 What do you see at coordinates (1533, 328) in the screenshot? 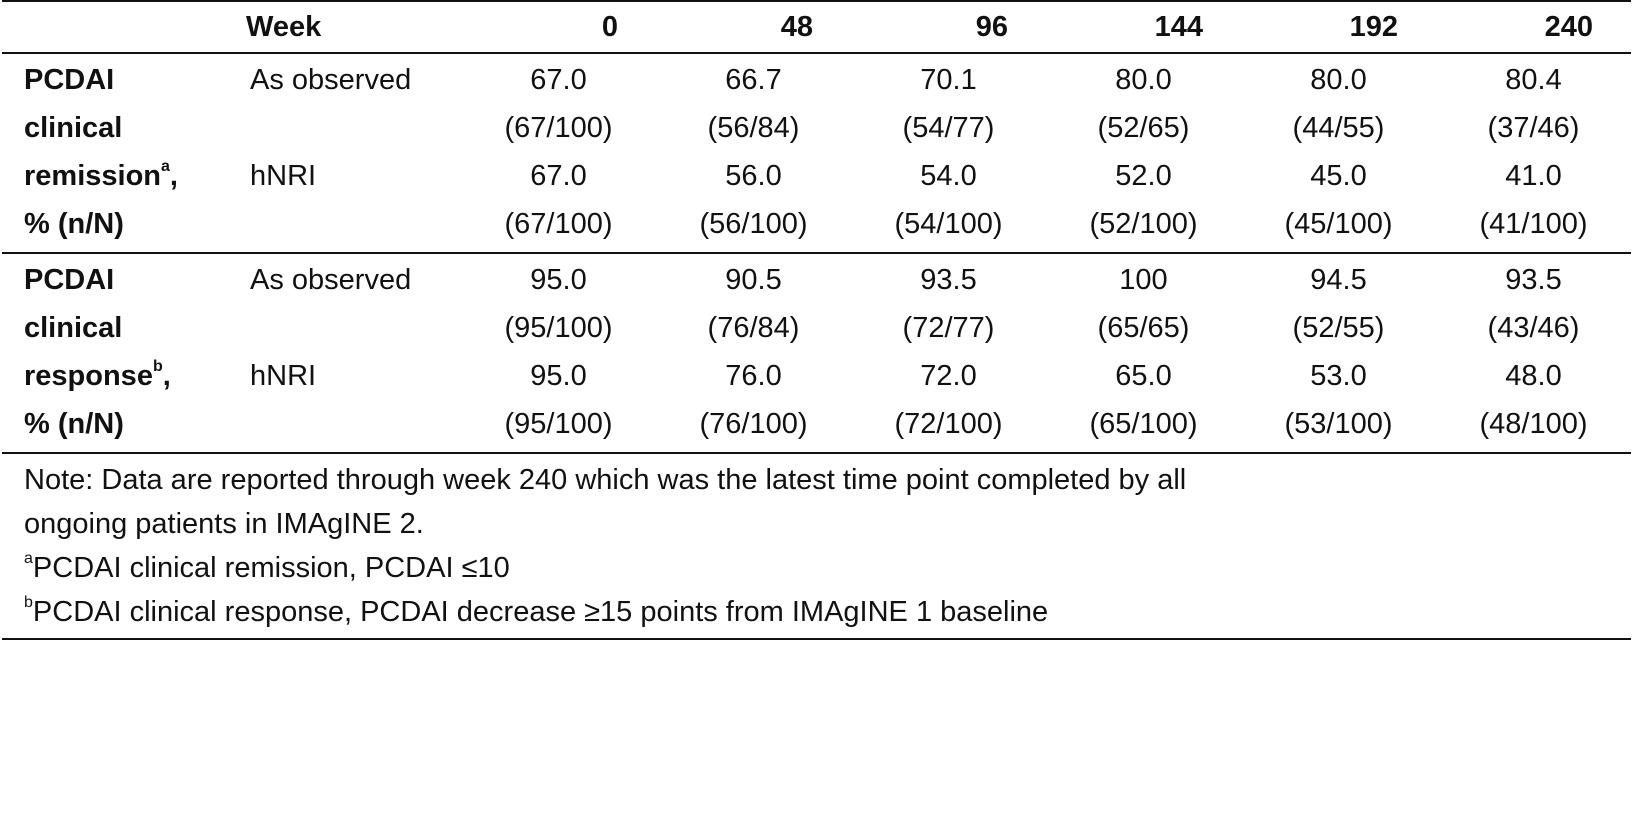
I see `cell-fraction: (43/46)` at bounding box center [1533, 328].